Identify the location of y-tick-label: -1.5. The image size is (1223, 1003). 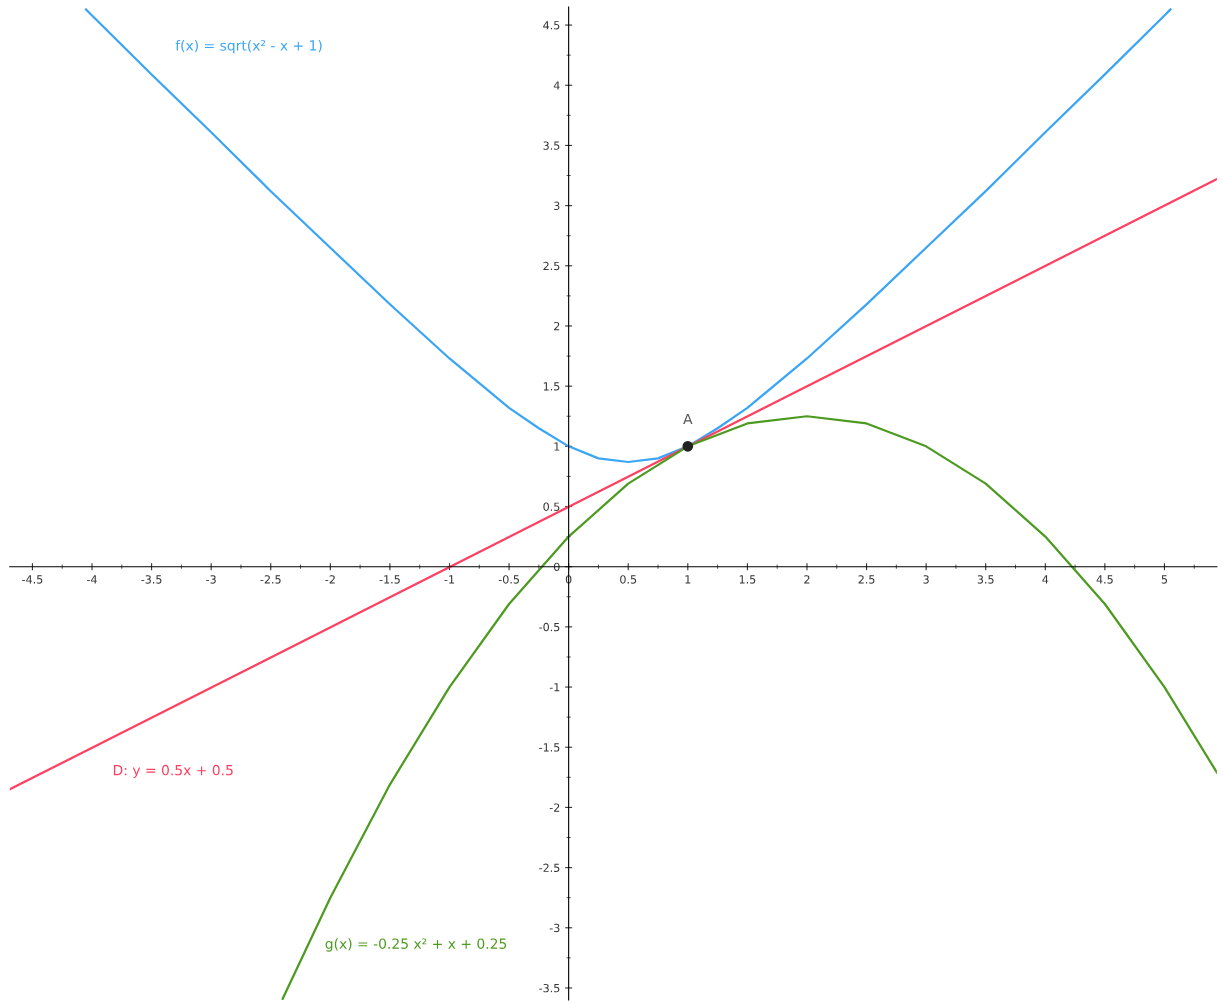
(549, 747).